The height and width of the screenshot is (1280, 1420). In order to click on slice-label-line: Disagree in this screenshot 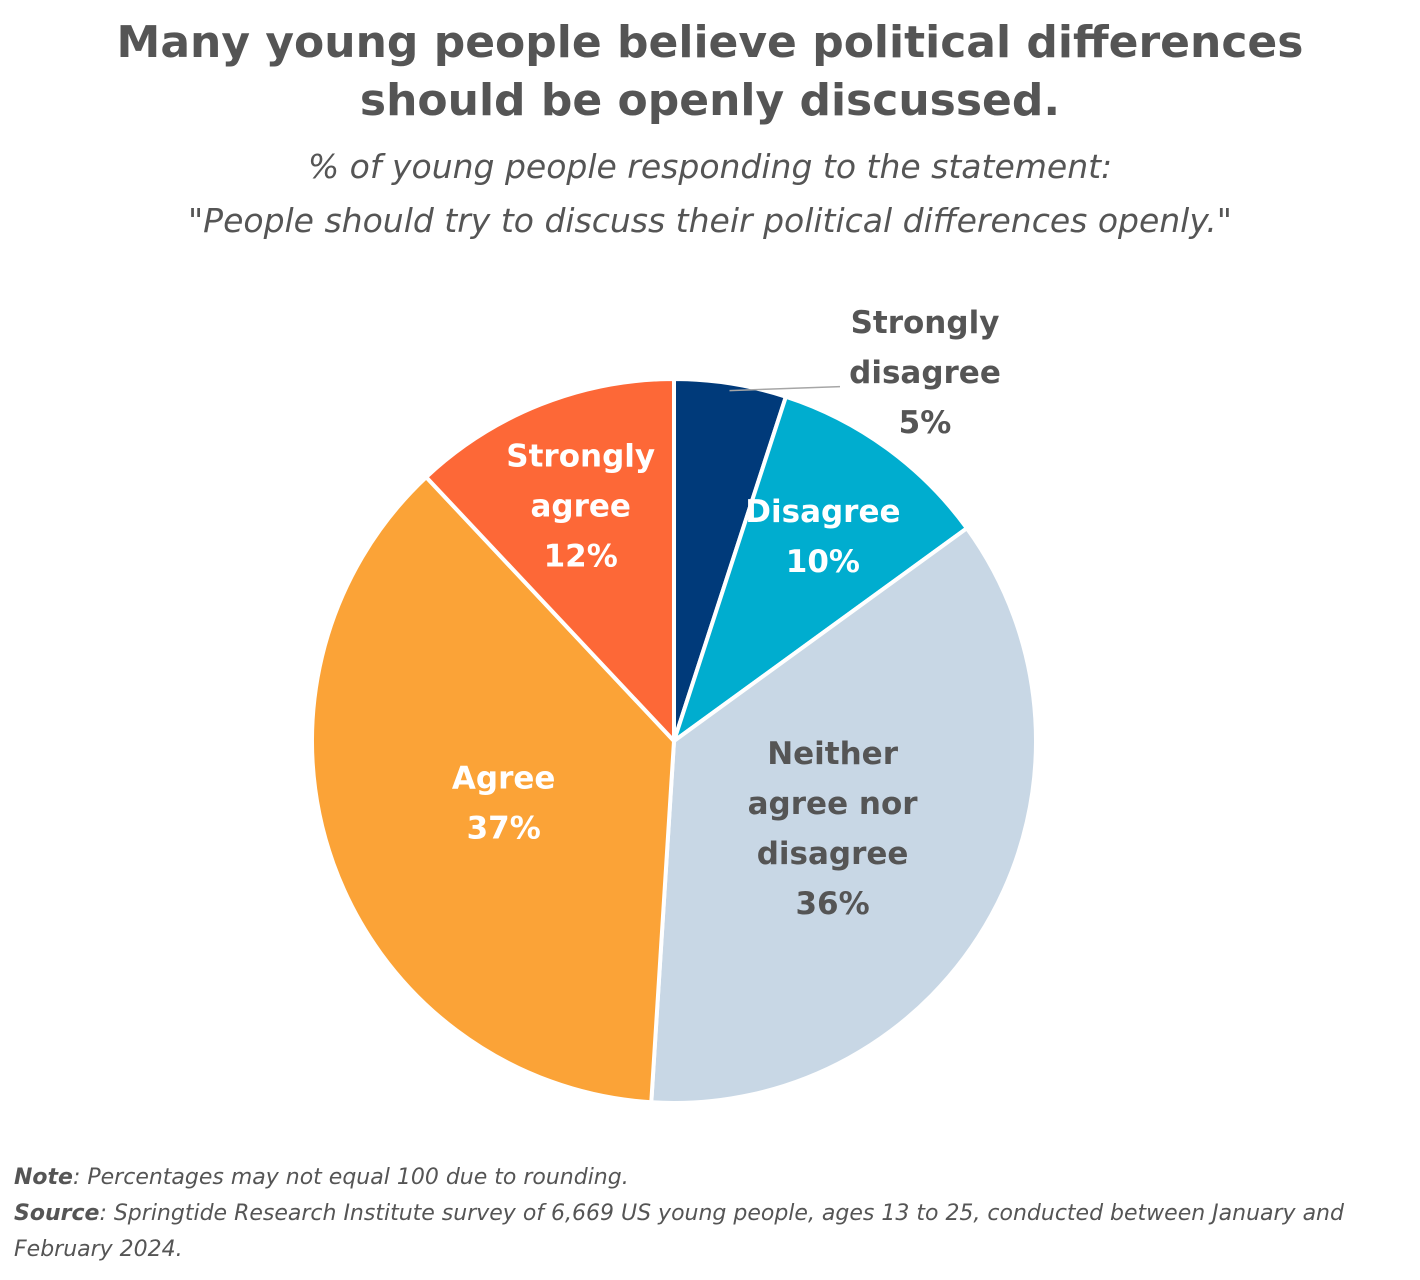, I will do `click(822, 512)`.